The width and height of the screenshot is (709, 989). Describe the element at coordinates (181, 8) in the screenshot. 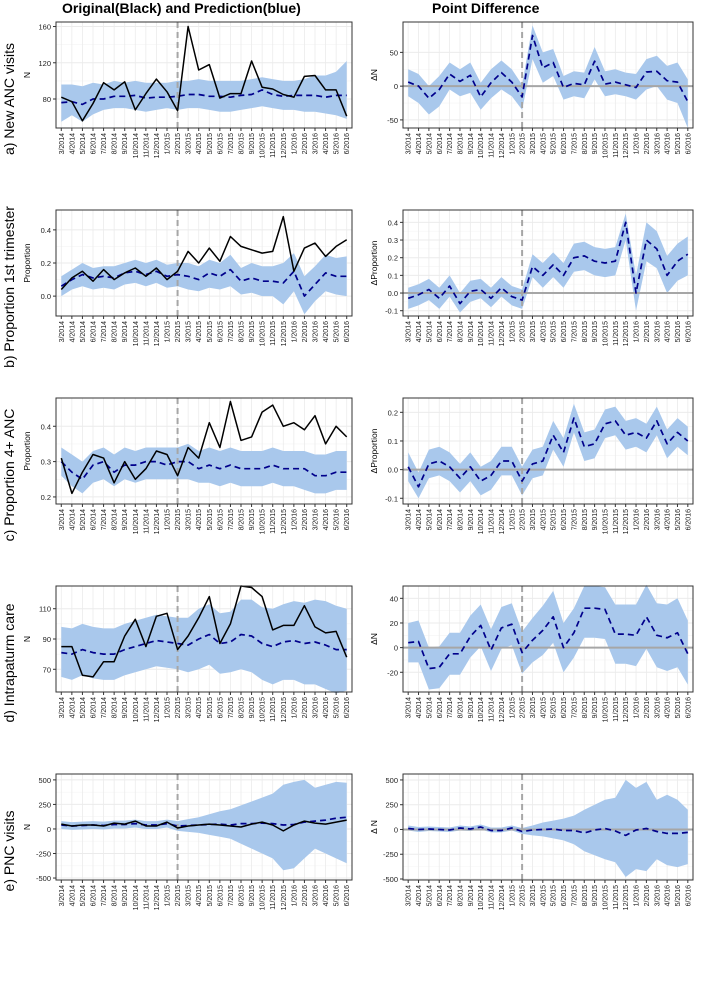

I see `left-column-title: Original(Black) and Prediction(blue)` at that location.